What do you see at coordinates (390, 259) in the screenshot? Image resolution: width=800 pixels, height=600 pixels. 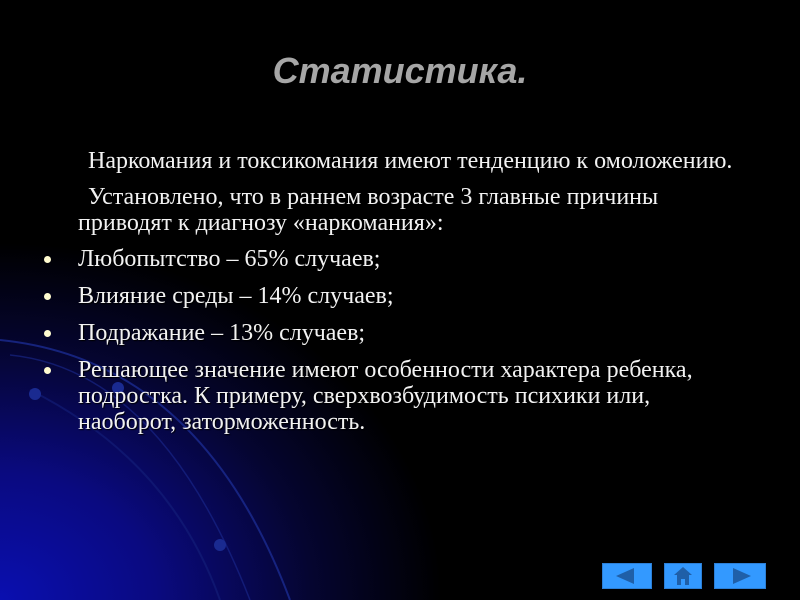 I see `bullet-item: Любопытство – 65% случаев;` at bounding box center [390, 259].